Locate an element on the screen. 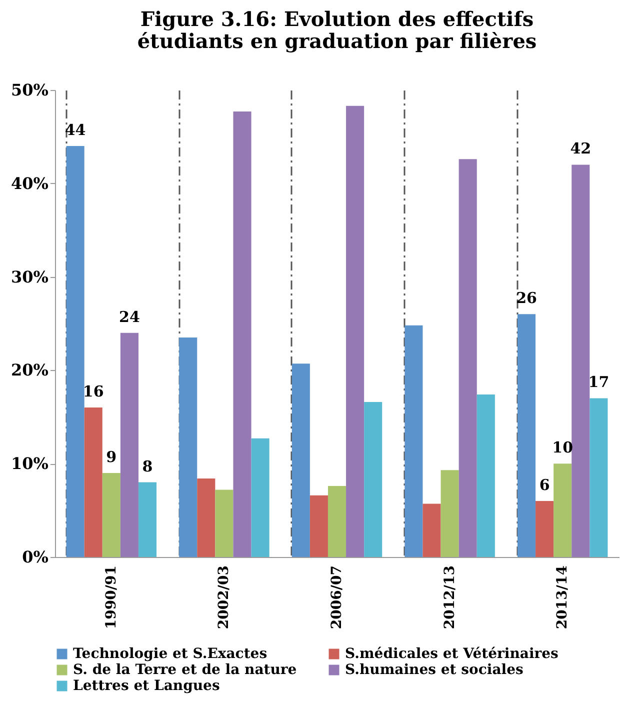  data-label: 44 is located at coordinates (75, 130).